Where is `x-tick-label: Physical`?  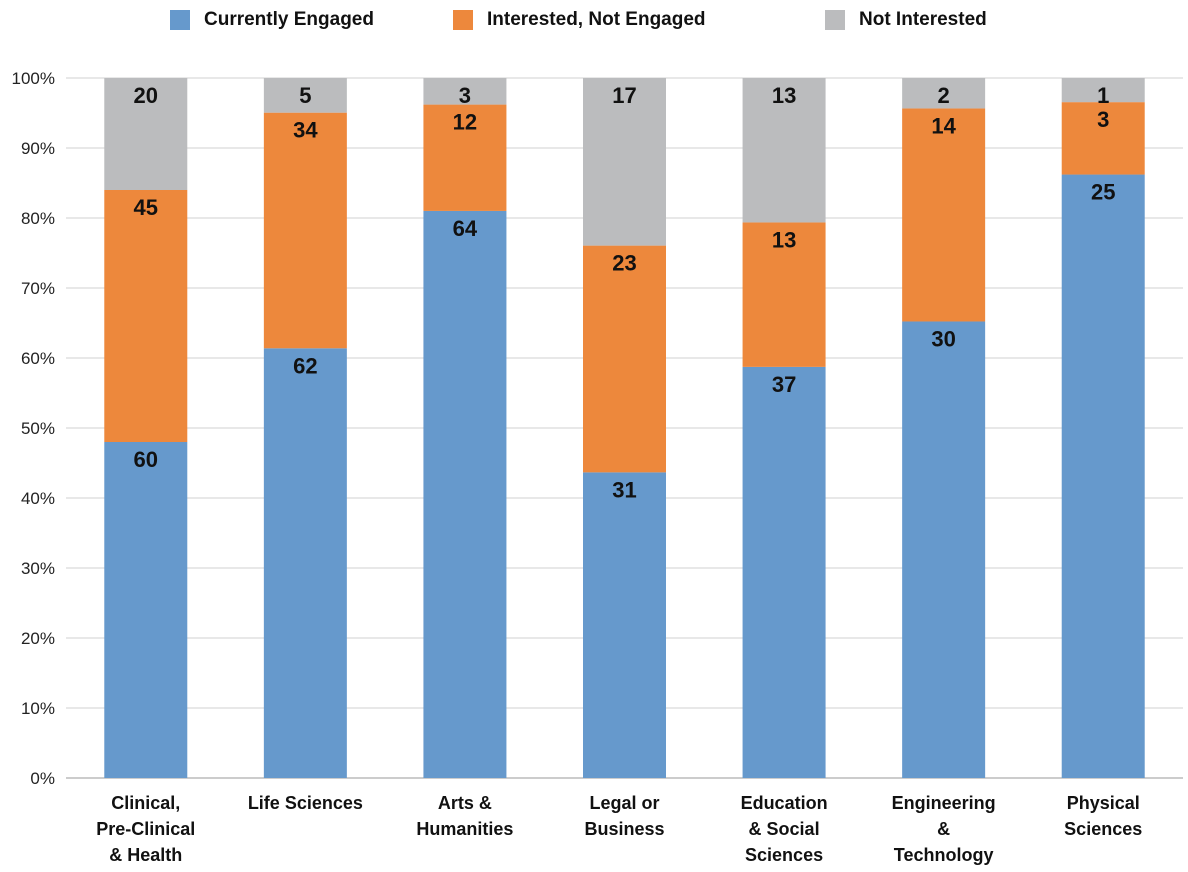
x-tick-label: Physical is located at coordinates (1103, 803).